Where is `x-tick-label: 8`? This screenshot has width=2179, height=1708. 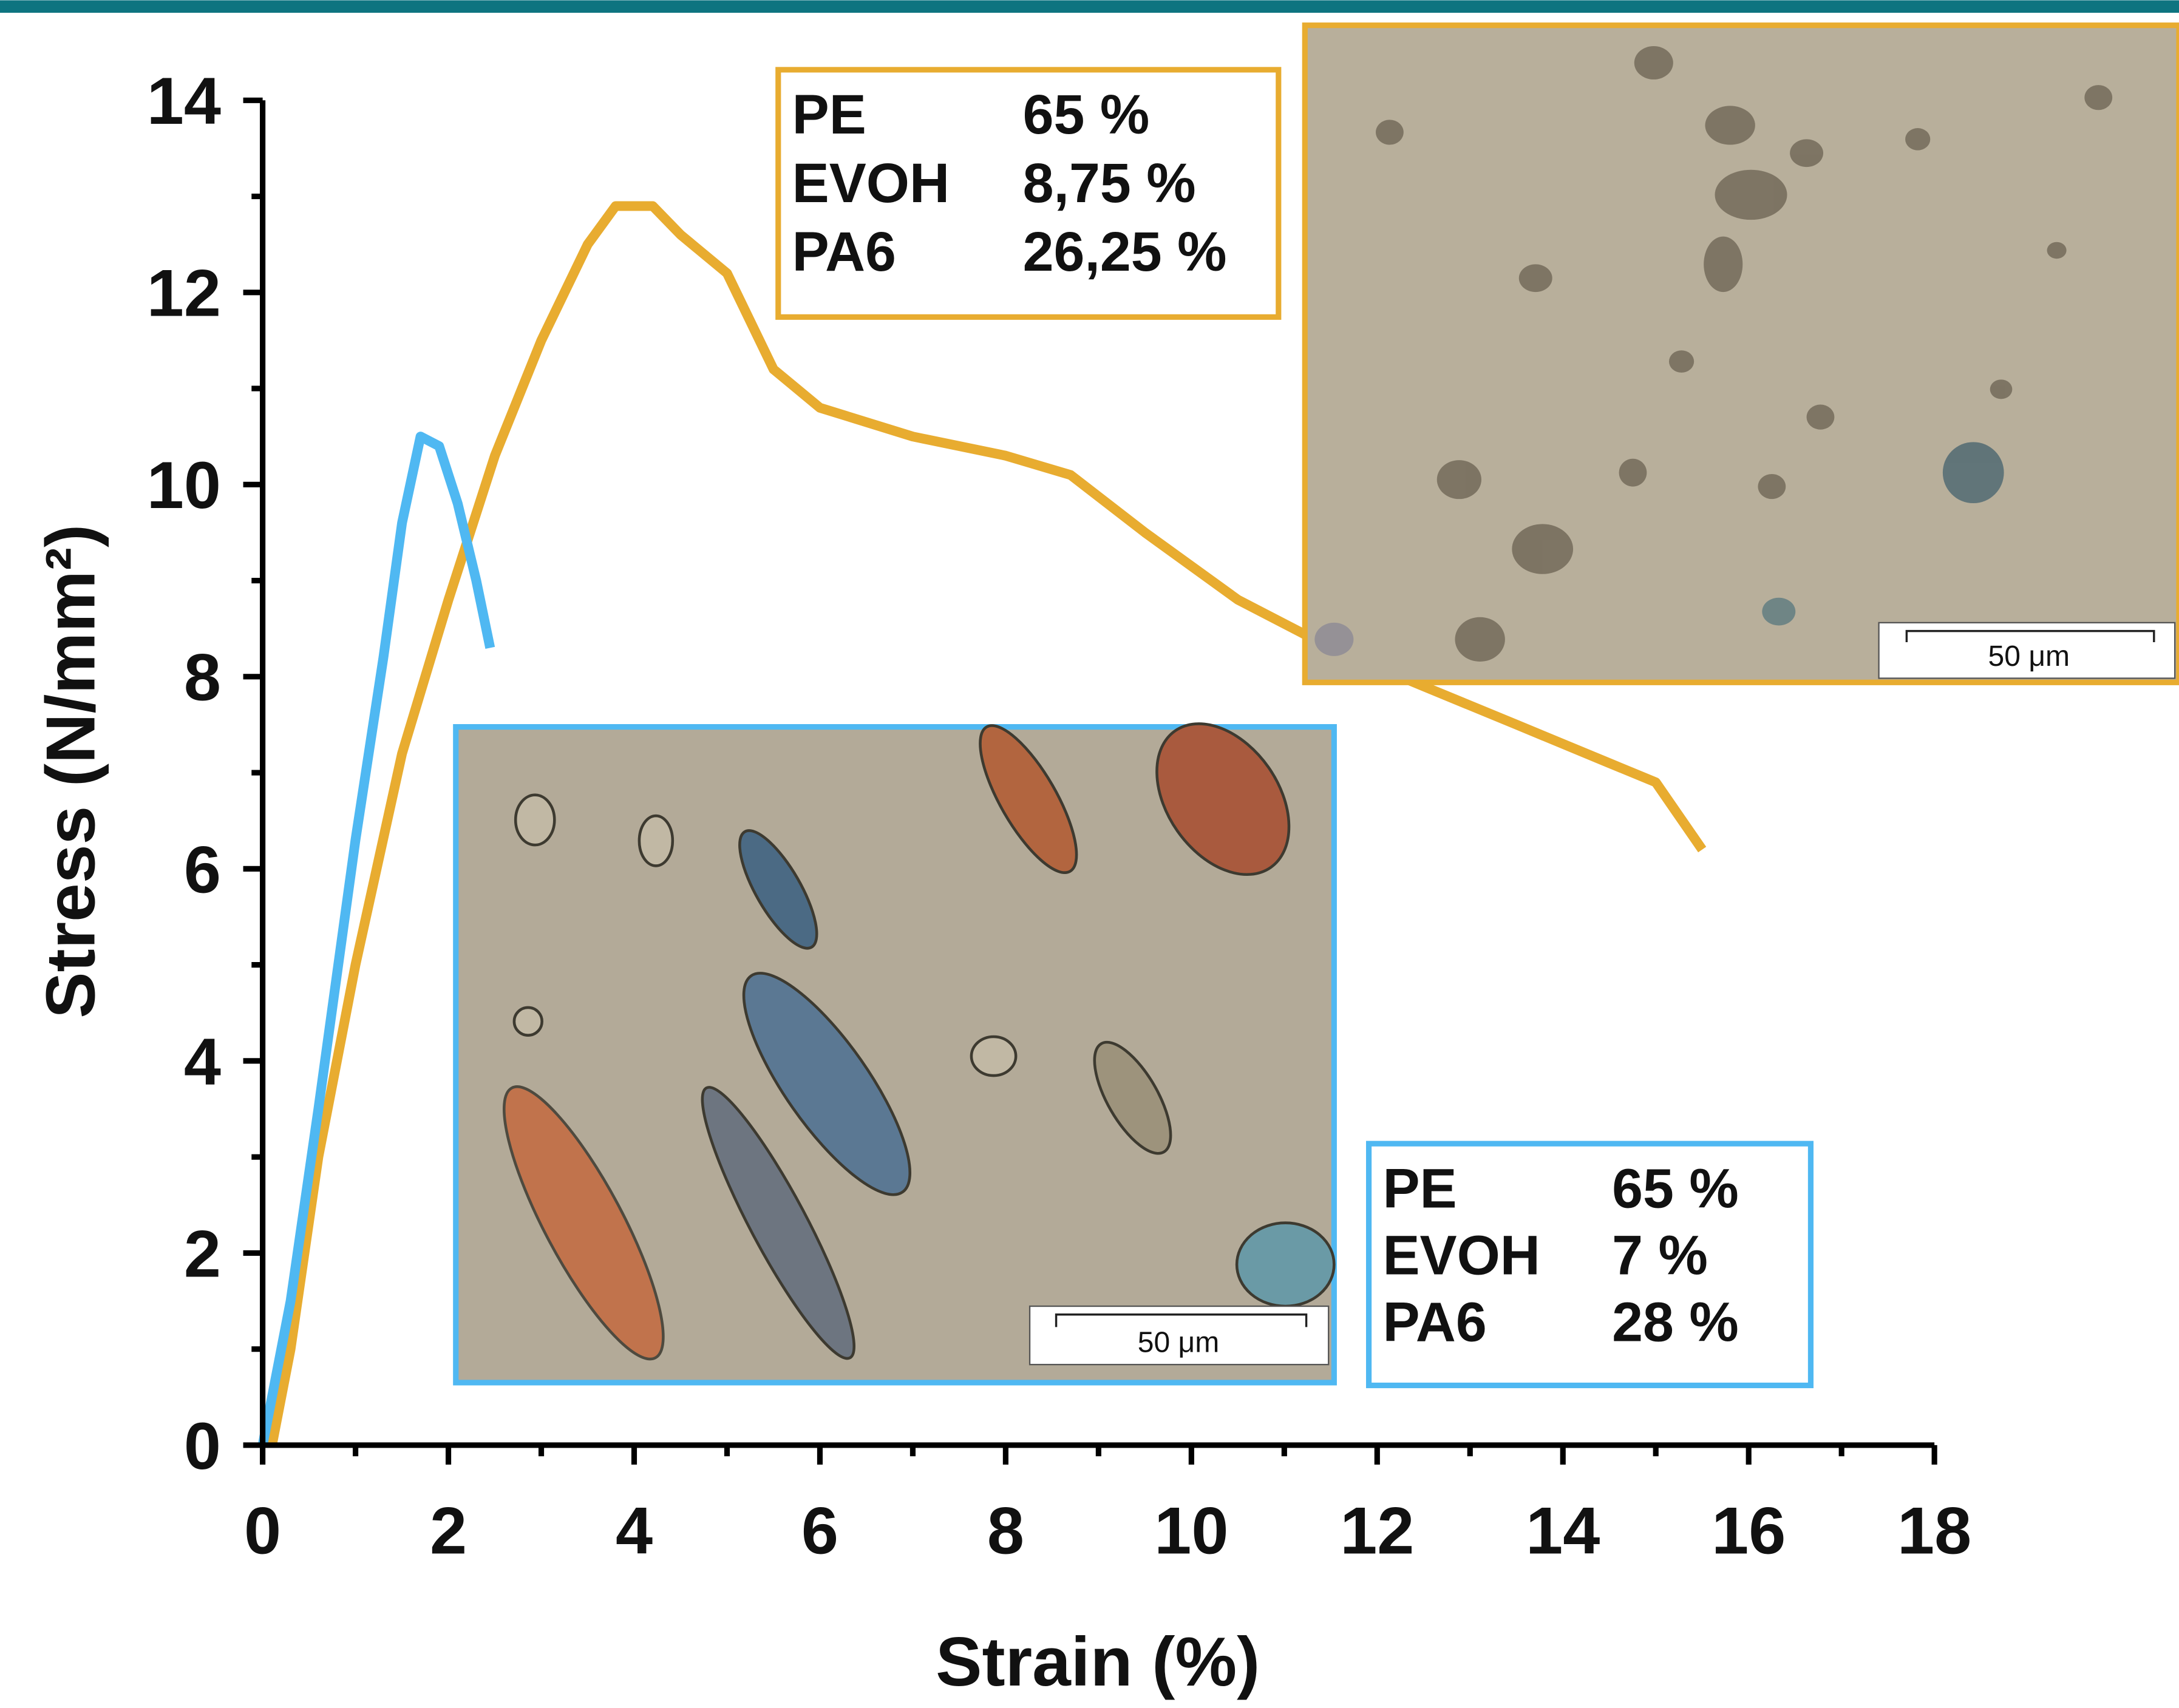
x-tick-label: 8 is located at coordinates (1005, 1531).